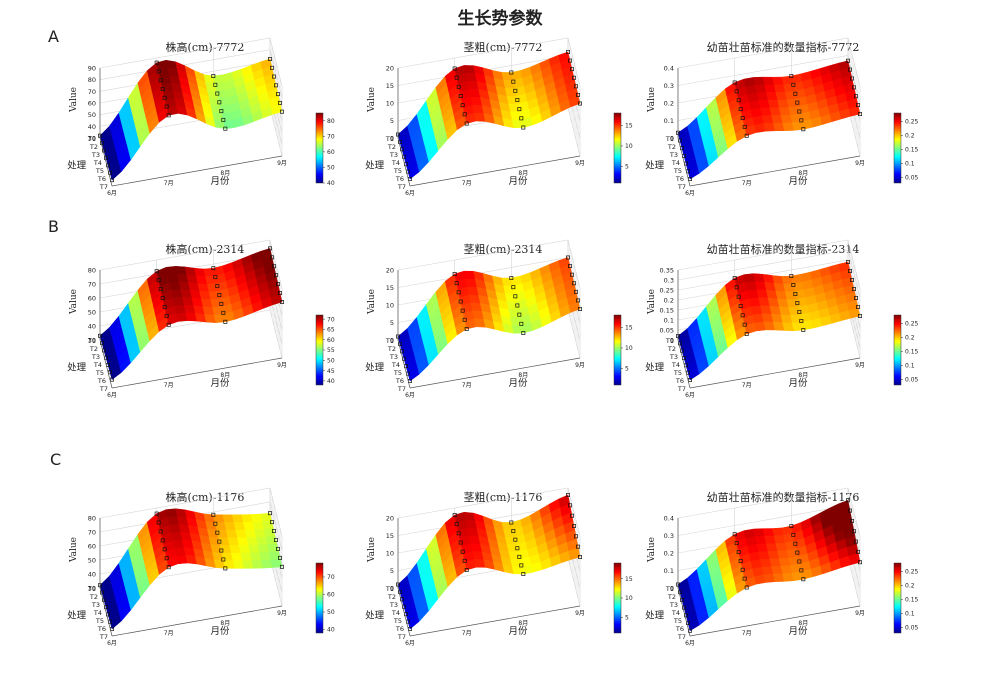 This screenshot has height=690, width=1000. Describe the element at coordinates (390, 69) in the screenshot. I see `z-tick-label: 20` at that location.